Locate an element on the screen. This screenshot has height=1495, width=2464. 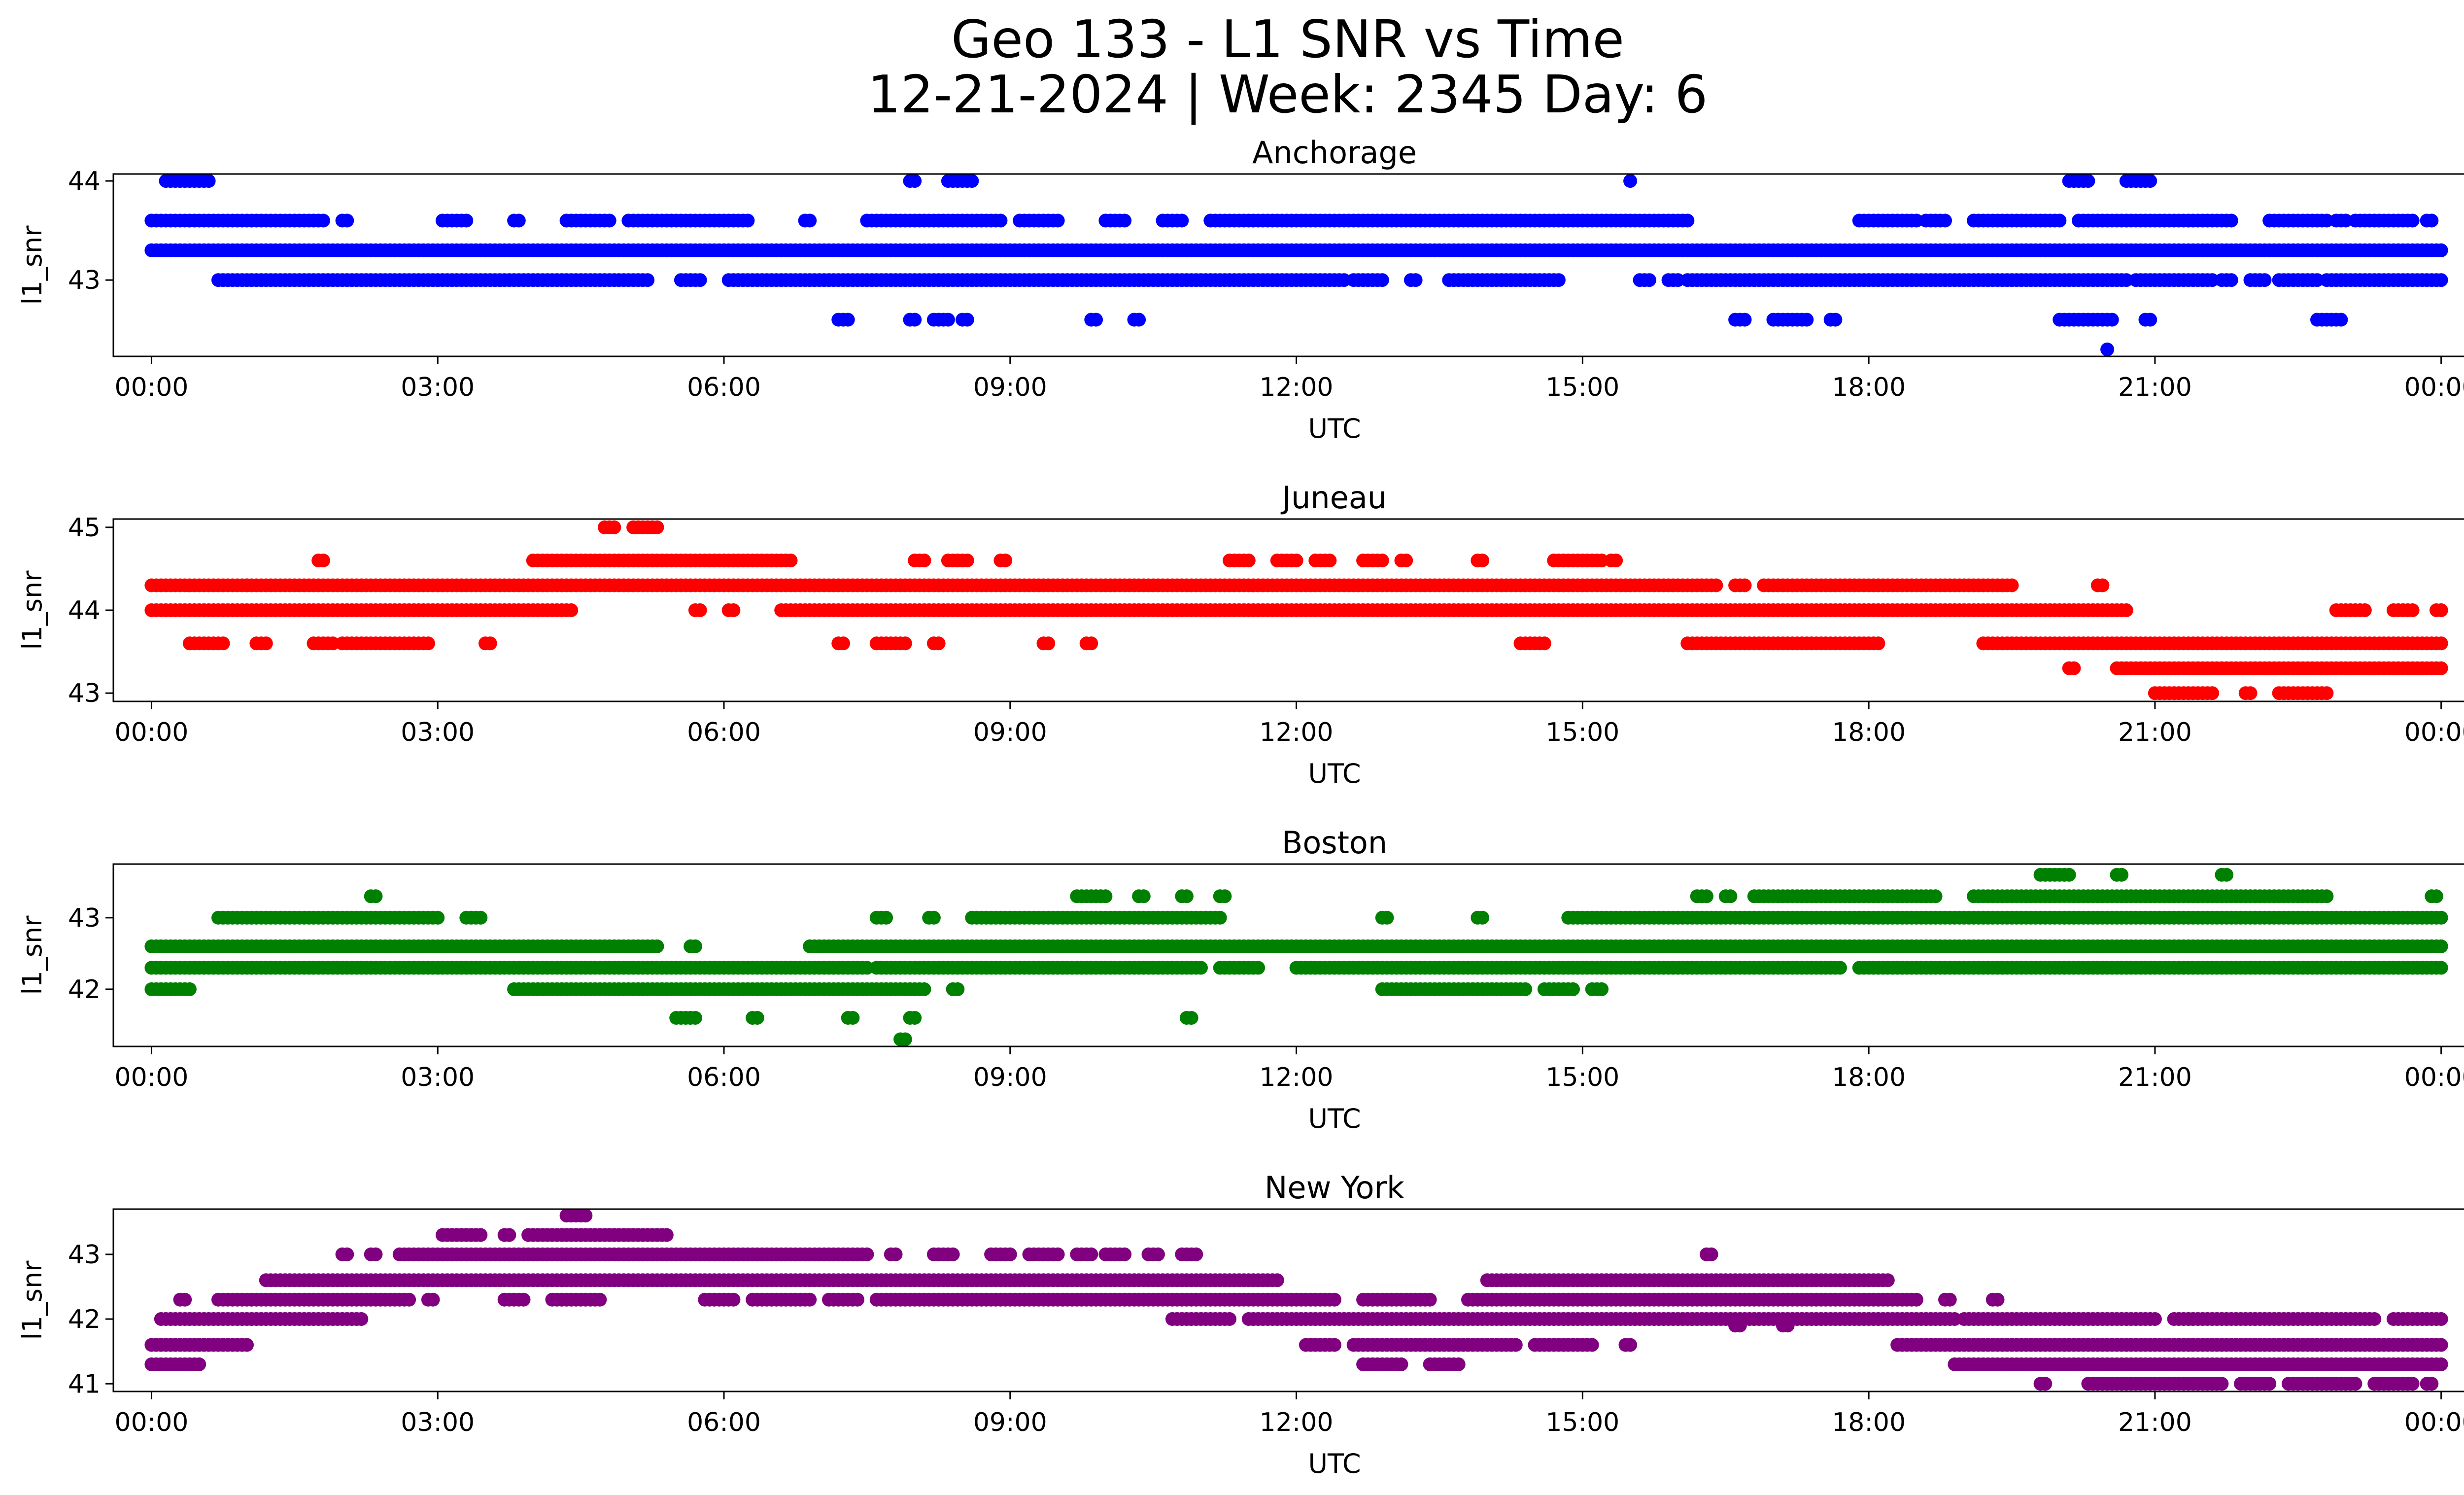
figure-subtitle: 12-21-2024 | Week: 2345 Day: 6 is located at coordinates (1287, 95).